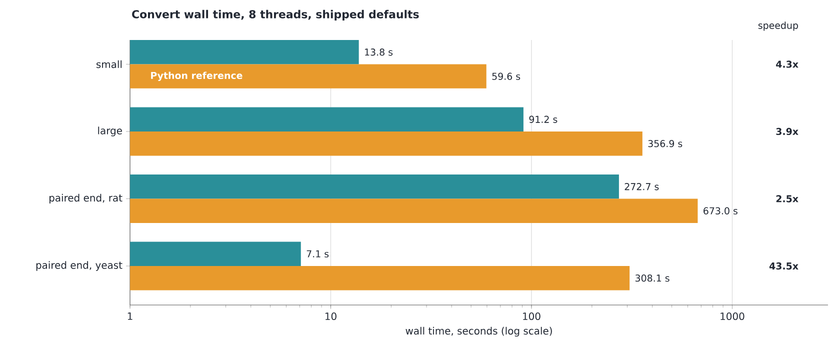 This screenshot has height=354, width=835. Describe the element at coordinates (543, 119) in the screenshot. I see `data-label: 91.2 s` at that location.